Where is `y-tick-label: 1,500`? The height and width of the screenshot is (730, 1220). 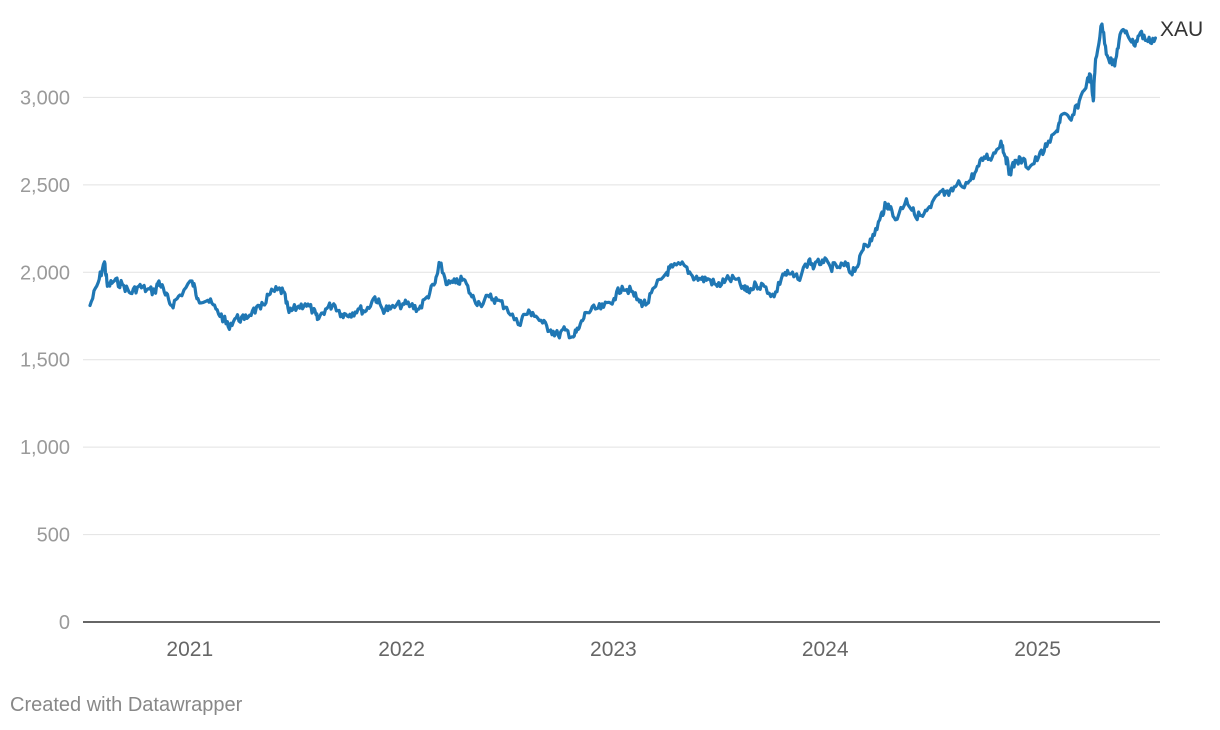
y-tick-label: 1,500 is located at coordinates (45, 361).